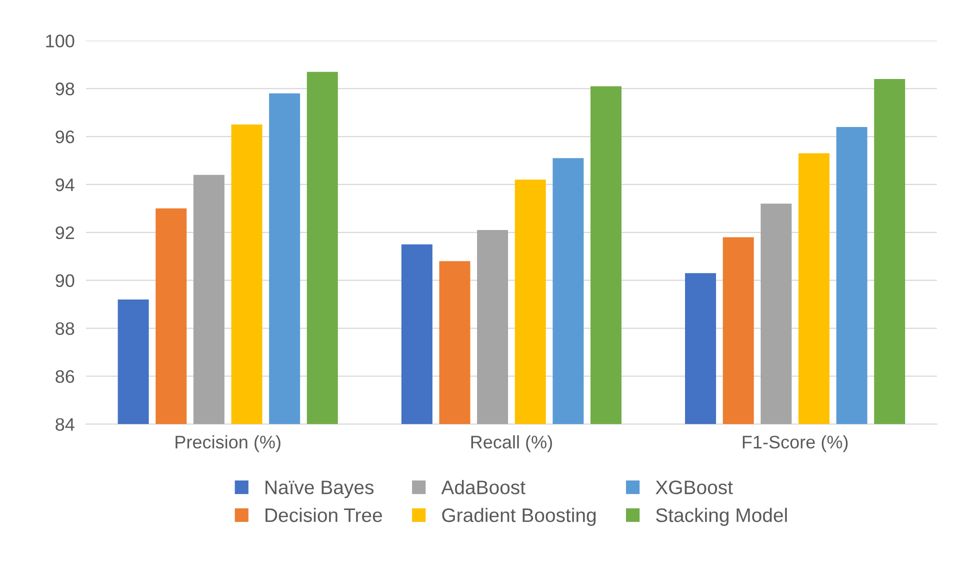  I want to click on legend-label: Naïve Bayes, so click(320, 489).